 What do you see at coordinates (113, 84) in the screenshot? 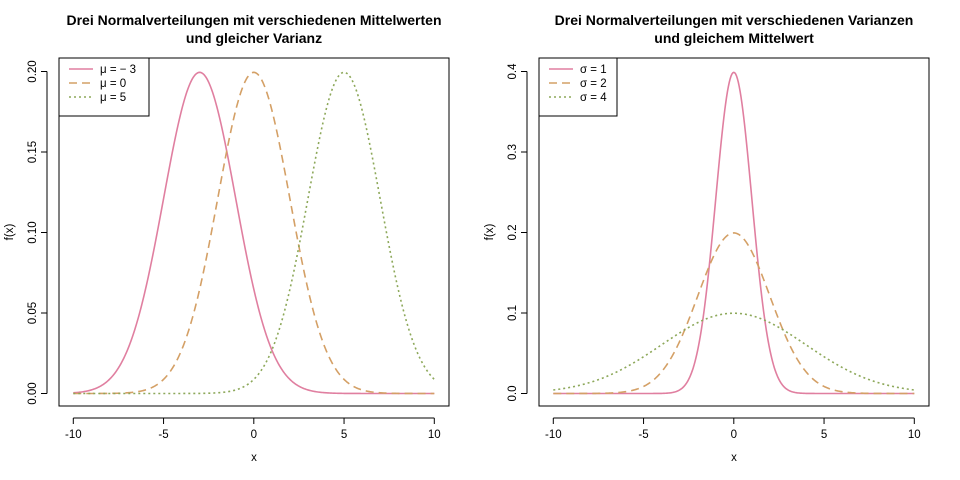
I see `legend-label-2: μ = 0` at bounding box center [113, 84].